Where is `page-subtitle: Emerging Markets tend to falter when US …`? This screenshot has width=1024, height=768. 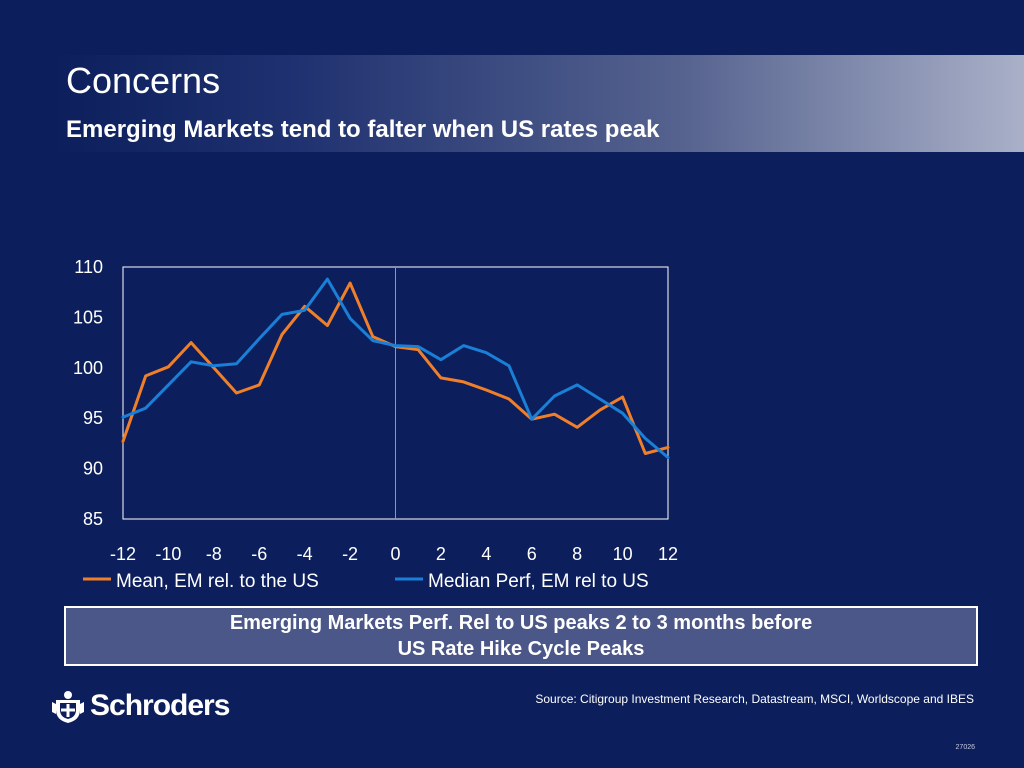
page-subtitle: Emerging Markets tend to falter when US … is located at coordinates (363, 129).